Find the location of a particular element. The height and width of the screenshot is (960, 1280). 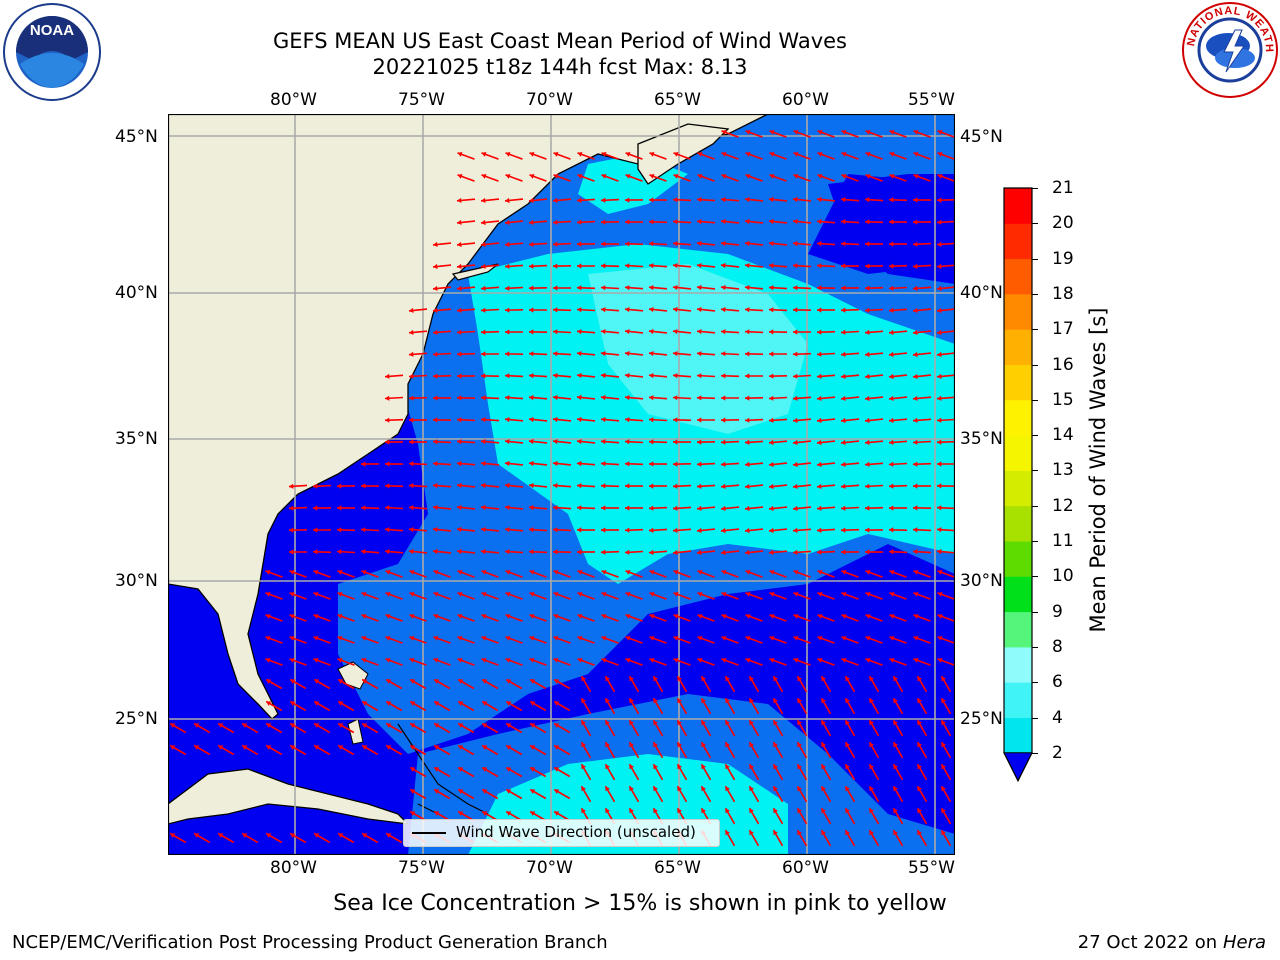

ocean-field-8s-patch is located at coordinates (698, 349).